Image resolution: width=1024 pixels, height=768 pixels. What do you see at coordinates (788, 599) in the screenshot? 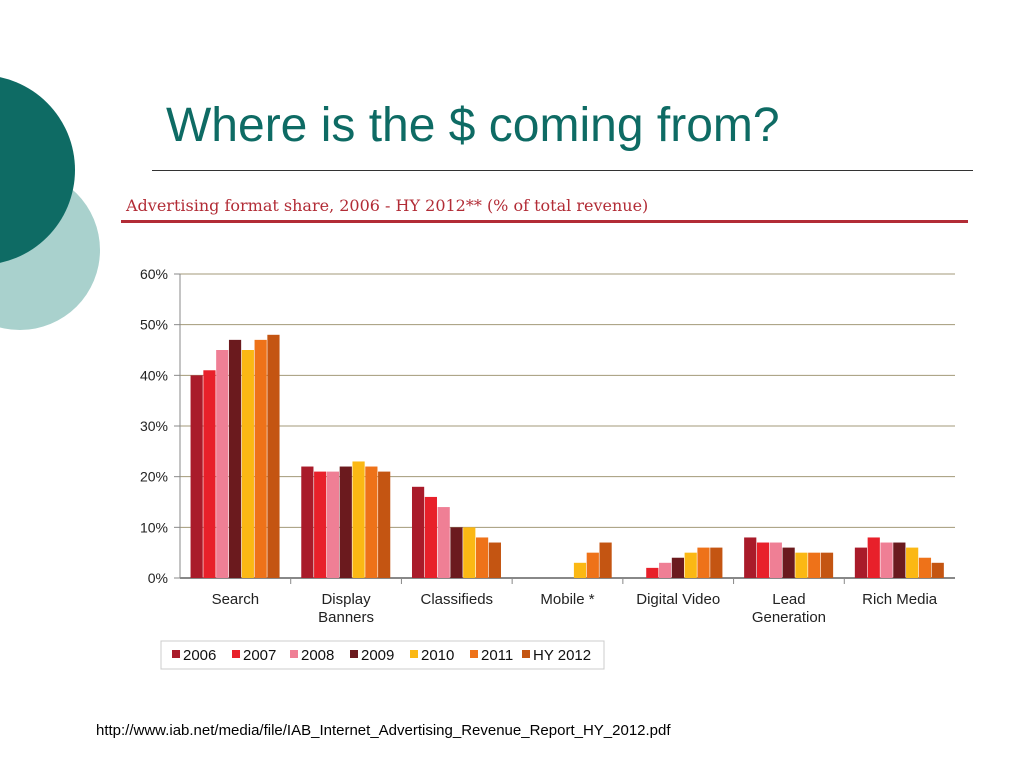
I see `x-tick-label: Lead` at bounding box center [788, 599].